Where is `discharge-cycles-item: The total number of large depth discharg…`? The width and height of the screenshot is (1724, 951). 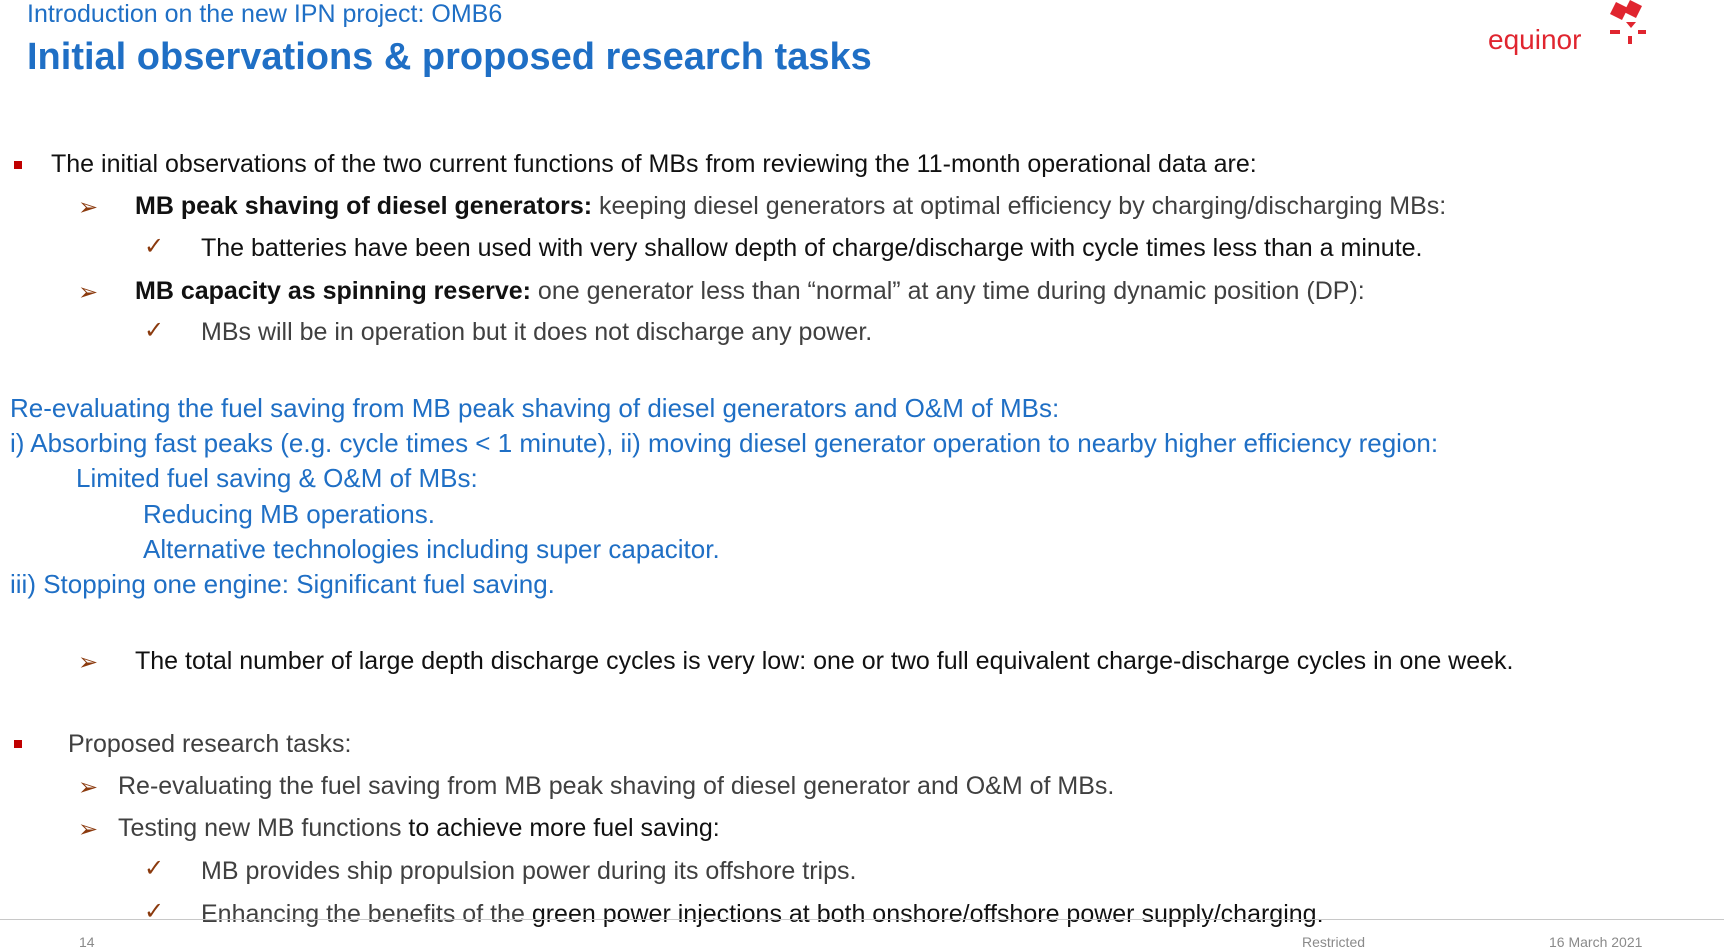
discharge-cycles-item: The total number of large depth discharg… is located at coordinates (824, 661).